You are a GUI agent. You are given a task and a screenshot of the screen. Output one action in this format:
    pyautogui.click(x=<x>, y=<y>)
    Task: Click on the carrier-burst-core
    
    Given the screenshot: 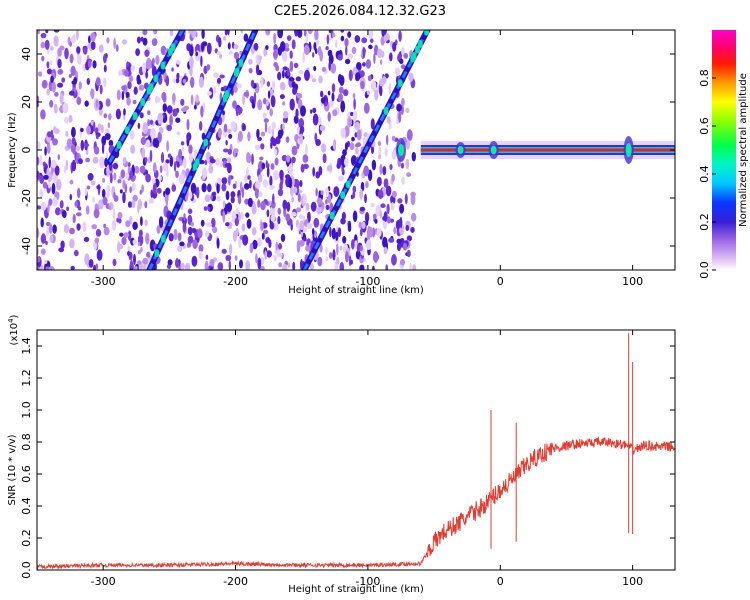 What is the action you would take?
    pyautogui.click(x=628, y=150)
    